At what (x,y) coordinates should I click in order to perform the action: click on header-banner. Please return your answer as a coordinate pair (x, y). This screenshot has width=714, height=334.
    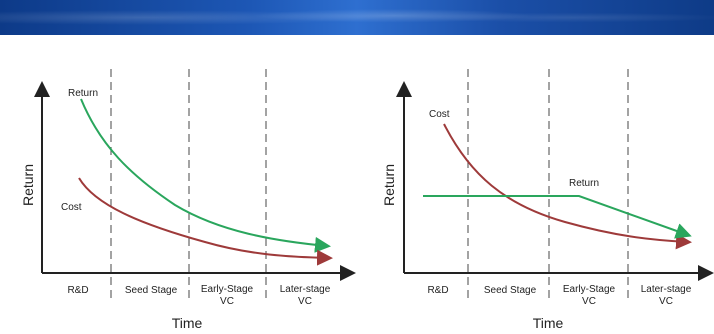
    Looking at the image, I should click on (357, 17).